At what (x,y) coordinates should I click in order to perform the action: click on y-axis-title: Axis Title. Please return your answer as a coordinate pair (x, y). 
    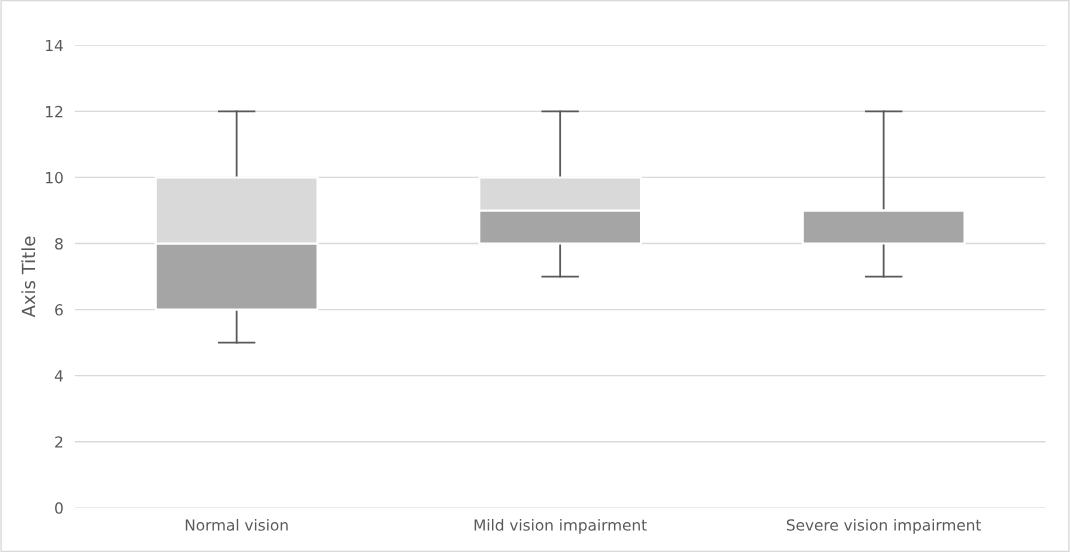
    Looking at the image, I should click on (28, 277).